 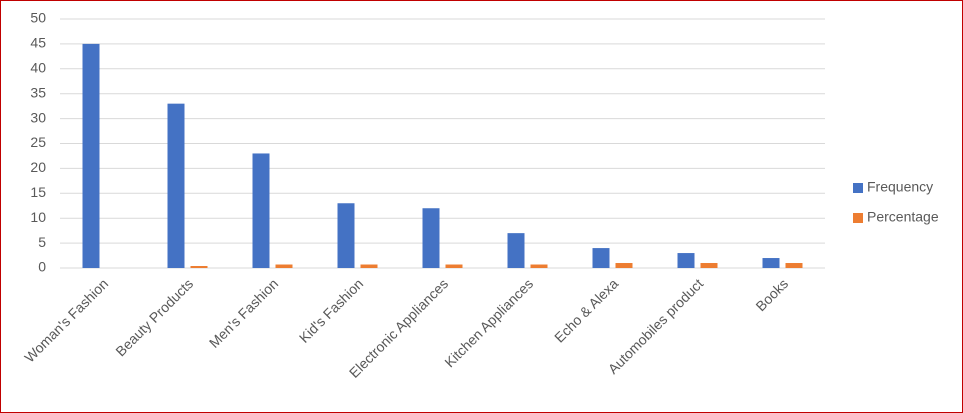 What do you see at coordinates (38, 117) in the screenshot?
I see `y-tick-label: 30` at bounding box center [38, 117].